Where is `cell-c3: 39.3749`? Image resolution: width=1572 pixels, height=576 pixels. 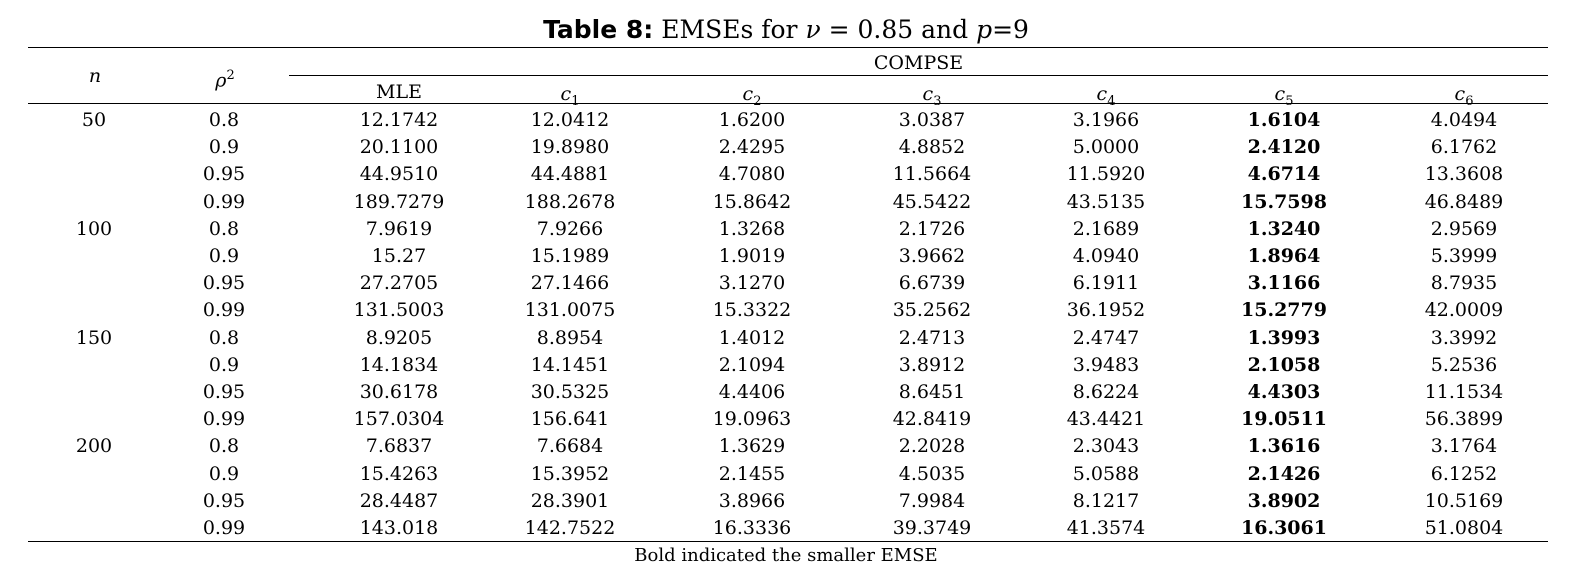 cell-c3: 39.3749 is located at coordinates (932, 528).